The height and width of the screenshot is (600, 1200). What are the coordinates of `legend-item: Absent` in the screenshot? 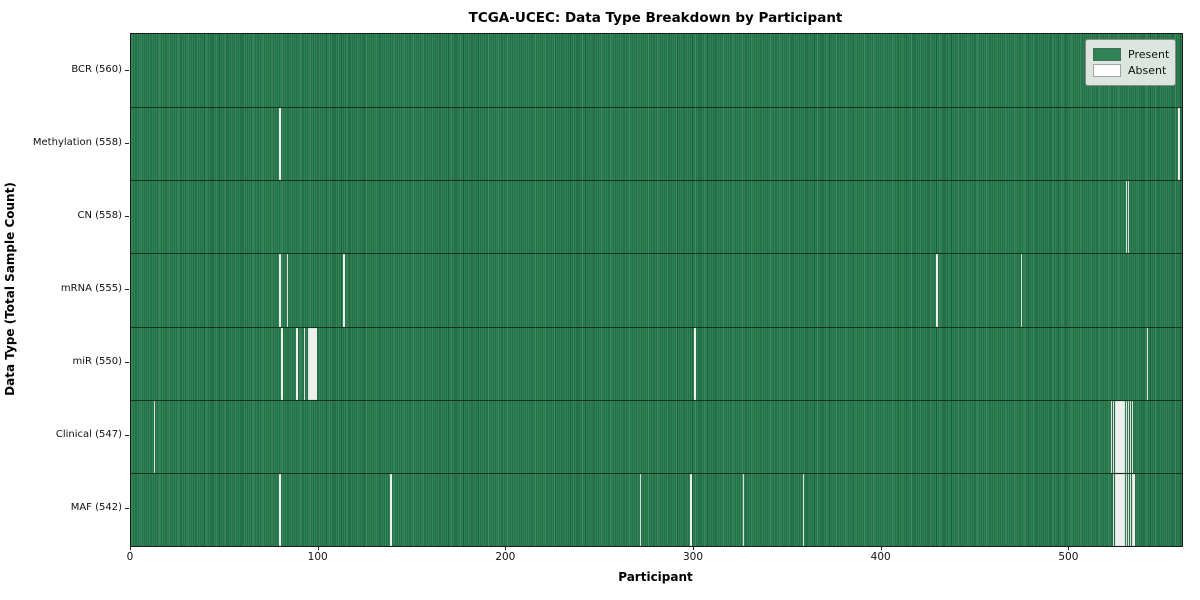 It's located at (1130, 70).